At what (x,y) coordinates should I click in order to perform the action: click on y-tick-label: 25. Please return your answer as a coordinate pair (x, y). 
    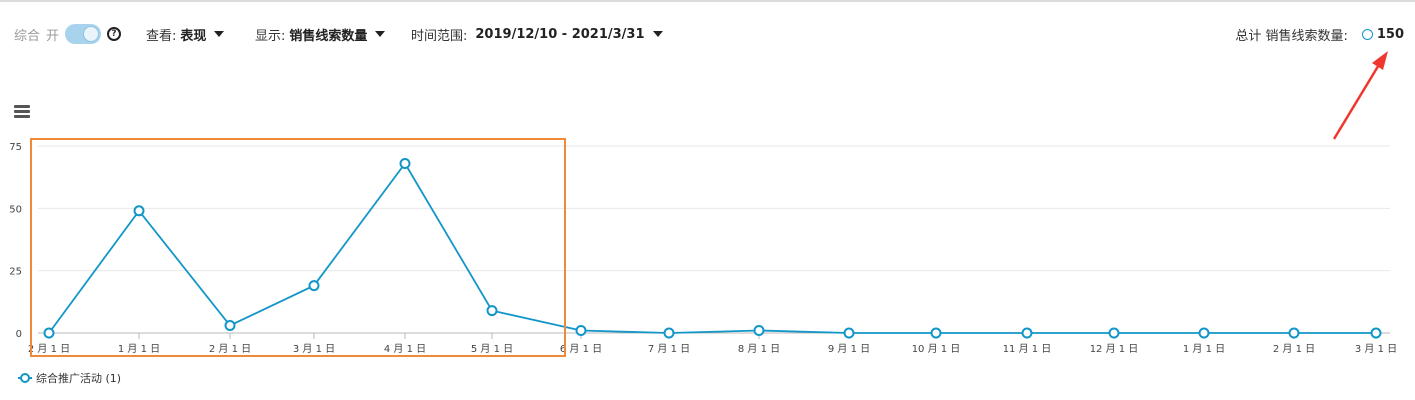
    Looking at the image, I should click on (15, 272).